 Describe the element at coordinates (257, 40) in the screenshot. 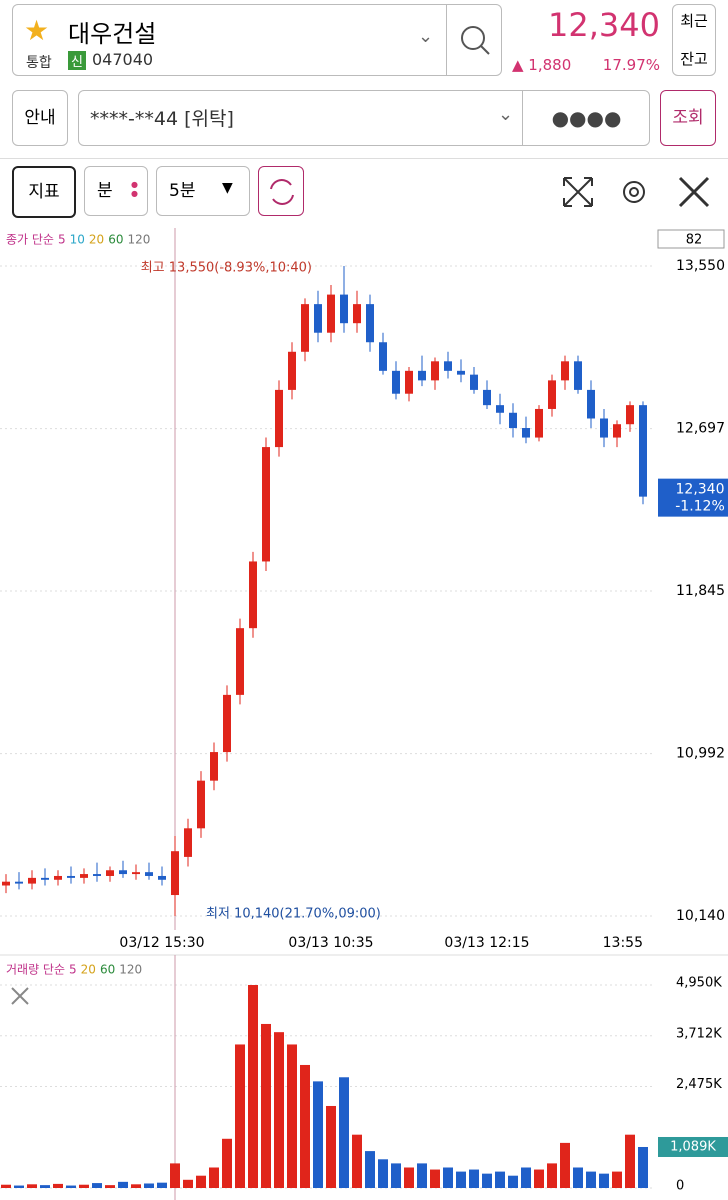

I see `stock-box` at that location.